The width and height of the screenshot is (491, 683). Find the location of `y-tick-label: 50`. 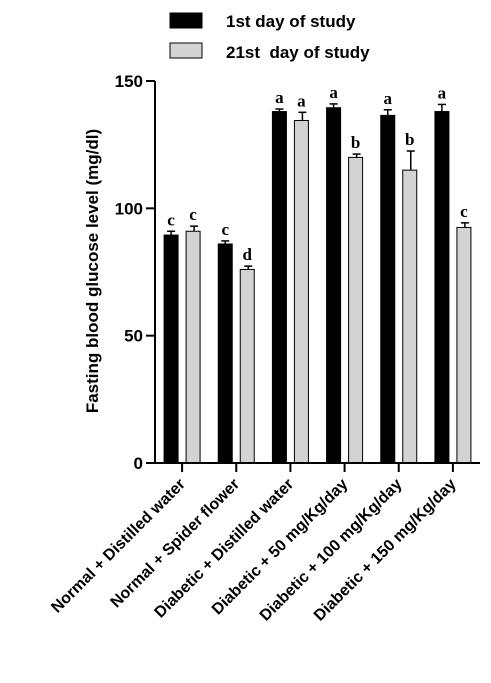

y-tick-label: 50 is located at coordinates (133, 336).